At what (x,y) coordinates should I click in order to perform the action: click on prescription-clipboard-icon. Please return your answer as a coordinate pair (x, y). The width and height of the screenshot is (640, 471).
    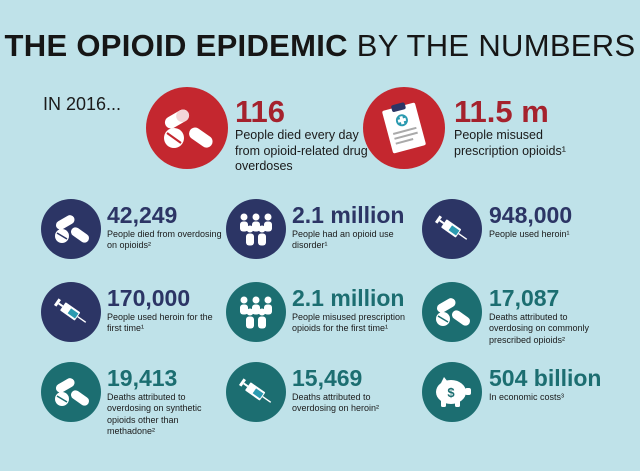
    Looking at the image, I should click on (404, 128).